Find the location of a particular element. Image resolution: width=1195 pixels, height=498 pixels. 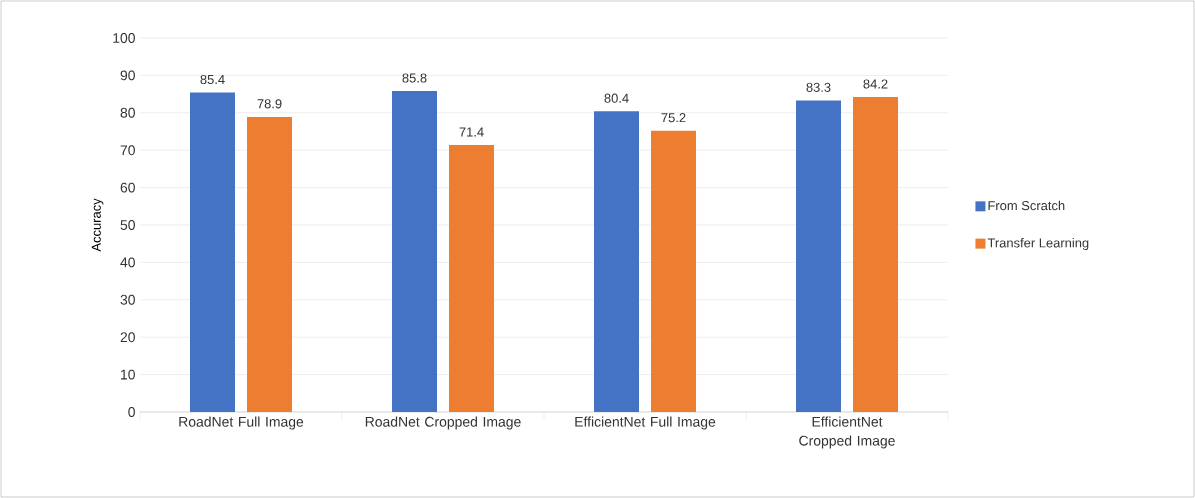

x-tick-label: EfficientNet Full Image is located at coordinates (645, 423).